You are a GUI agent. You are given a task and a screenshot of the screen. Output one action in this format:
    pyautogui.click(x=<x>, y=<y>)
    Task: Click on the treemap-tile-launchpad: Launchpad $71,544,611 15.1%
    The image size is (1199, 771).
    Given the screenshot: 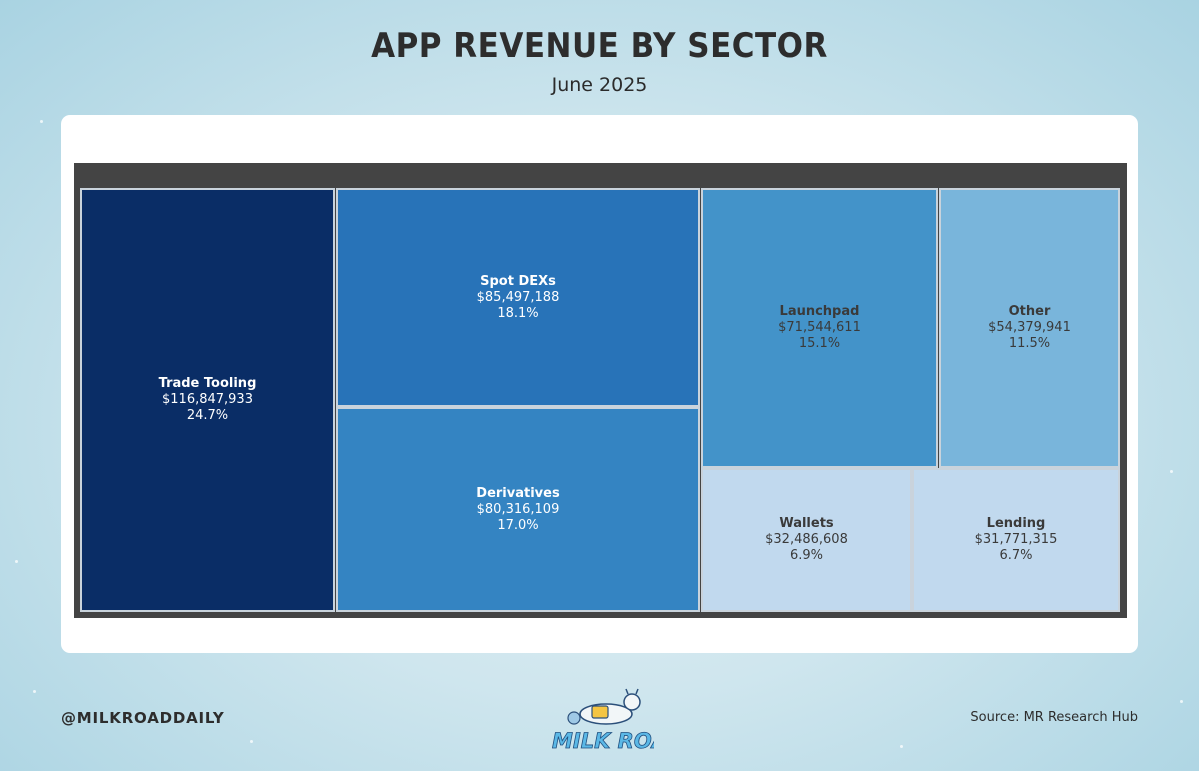 What is the action you would take?
    pyautogui.click(x=819, y=328)
    